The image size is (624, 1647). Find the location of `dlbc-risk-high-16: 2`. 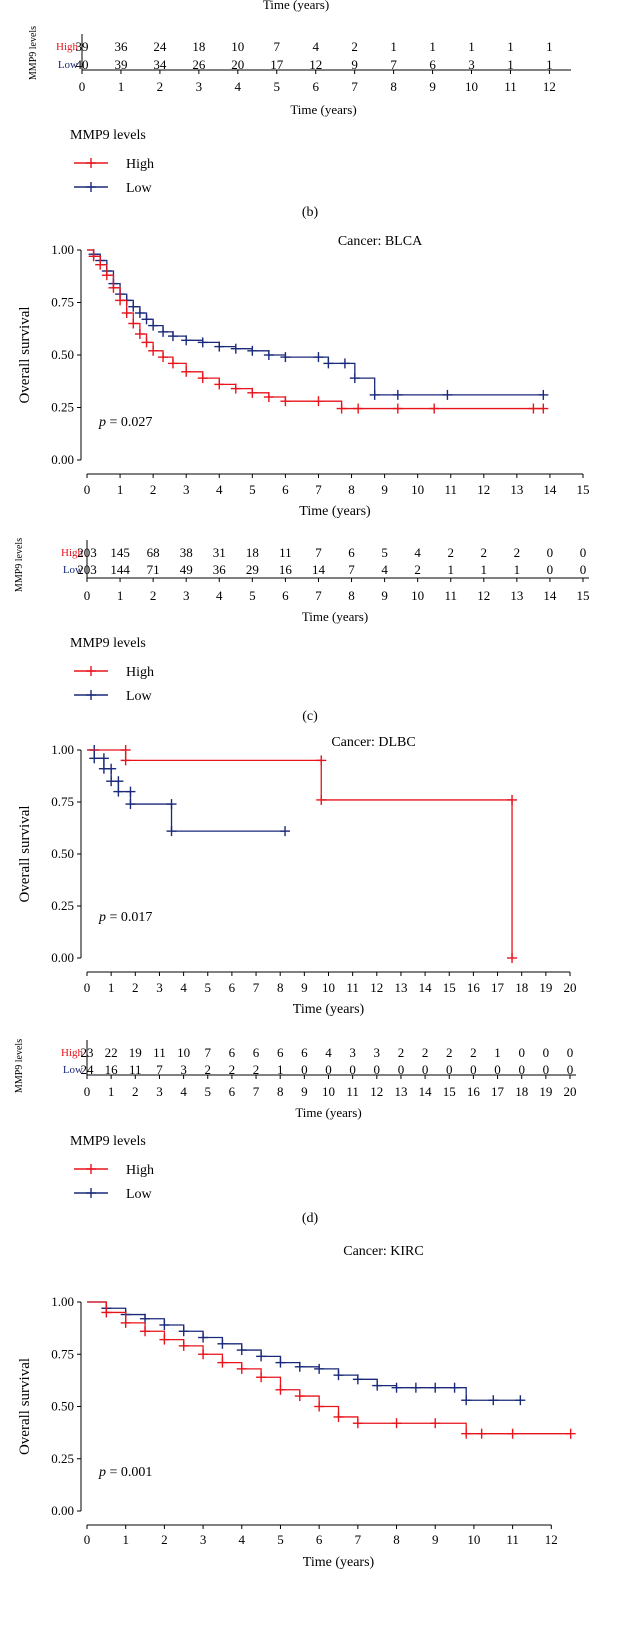

dlbc-risk-high-16: 2 is located at coordinates (473, 1052).